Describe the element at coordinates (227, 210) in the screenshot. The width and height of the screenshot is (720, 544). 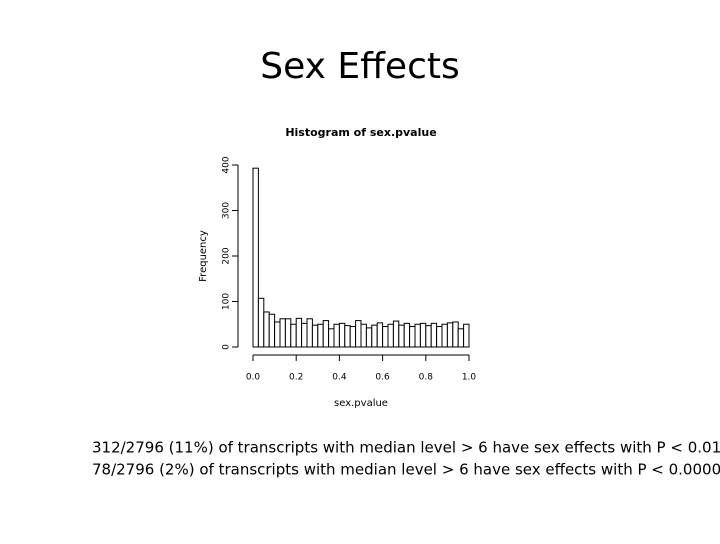
I see `y-tick-label: 300` at that location.